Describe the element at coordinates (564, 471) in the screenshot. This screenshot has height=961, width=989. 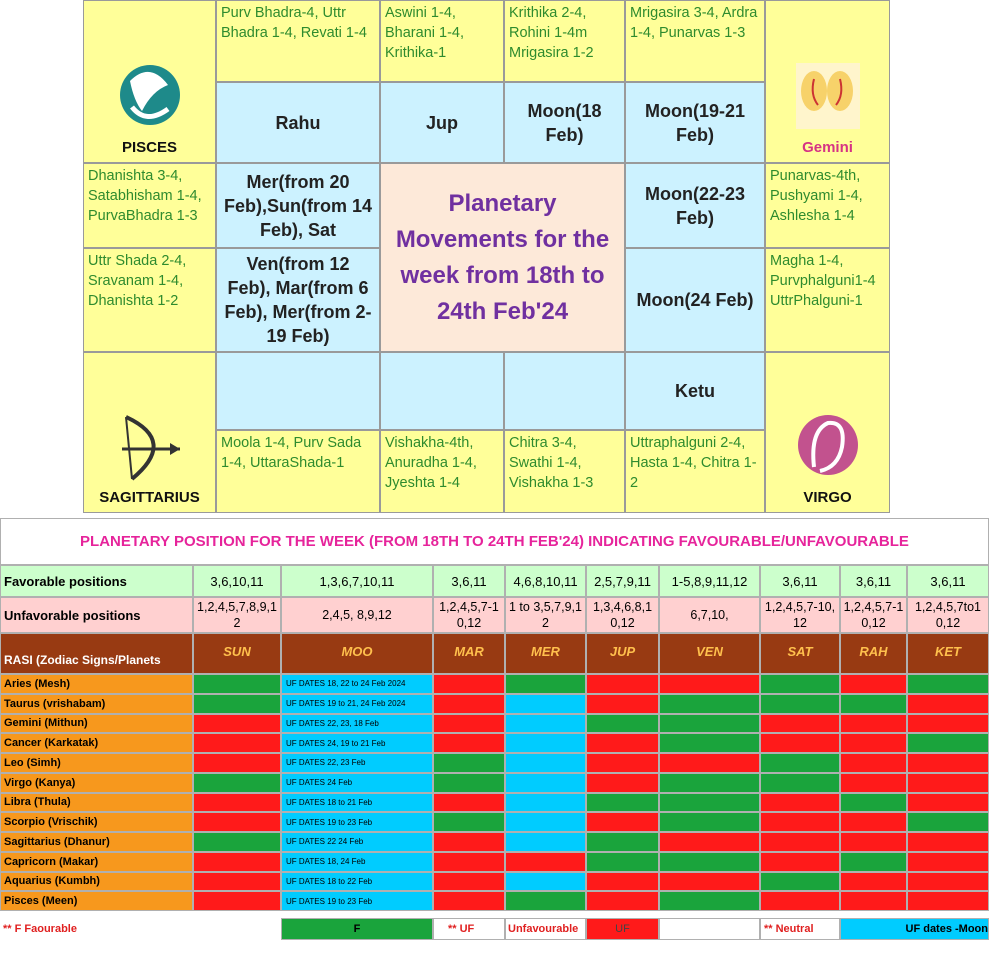
I see `nakshatra-cell: Chitra 3-4, Swathi 1-4, Vishakha 1-3` at that location.